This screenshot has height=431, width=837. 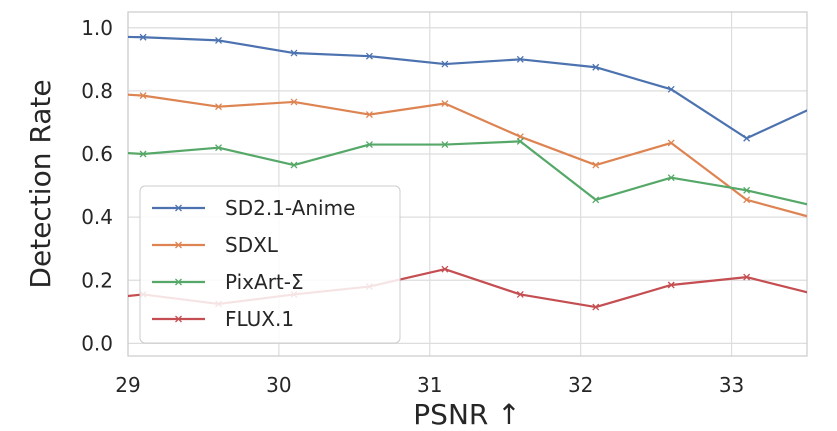 I want to click on legend-item: SDXL, so click(x=215, y=245).